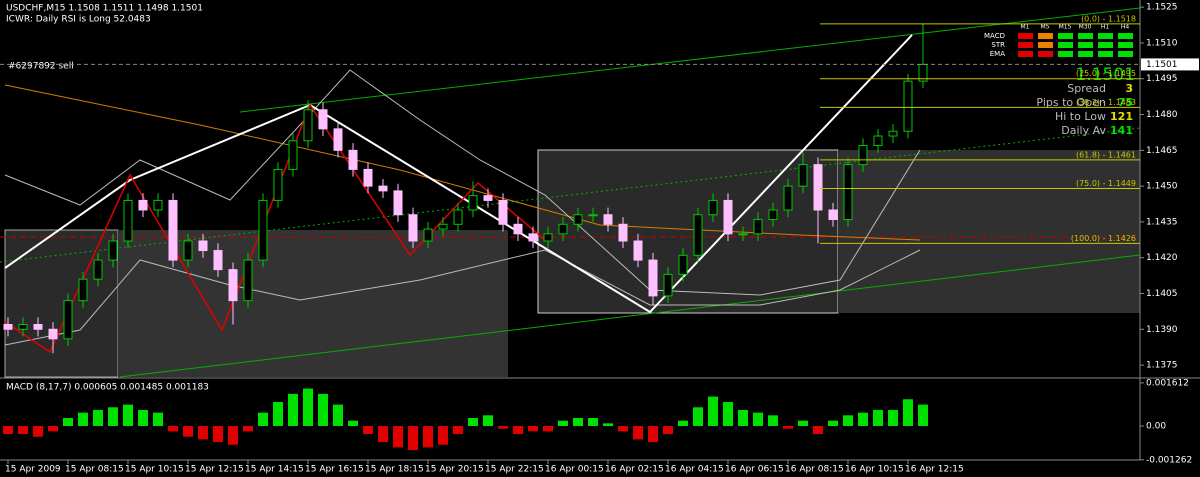 The height and width of the screenshot is (477, 1200). Describe the element at coordinates (1156, 427) in the screenshot. I see `y-tick-label: 0.00` at that location.